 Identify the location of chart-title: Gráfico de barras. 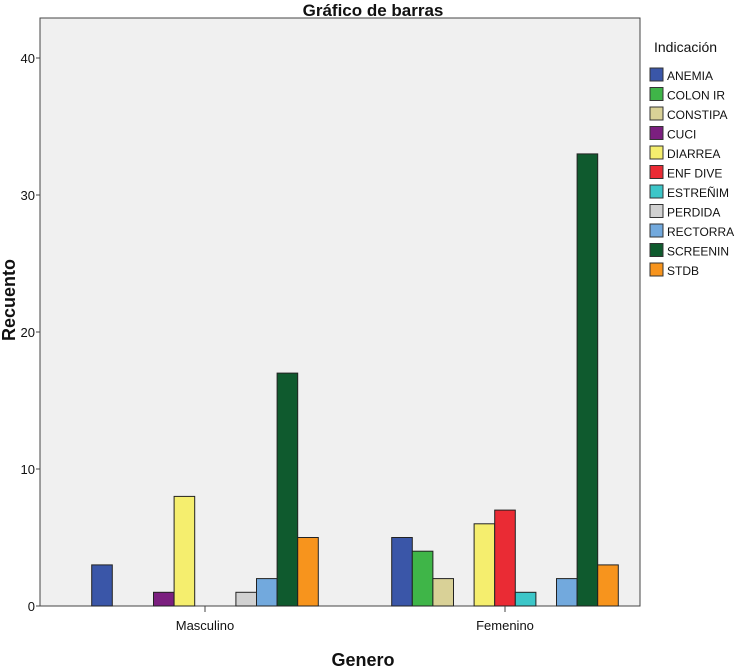
(373, 10).